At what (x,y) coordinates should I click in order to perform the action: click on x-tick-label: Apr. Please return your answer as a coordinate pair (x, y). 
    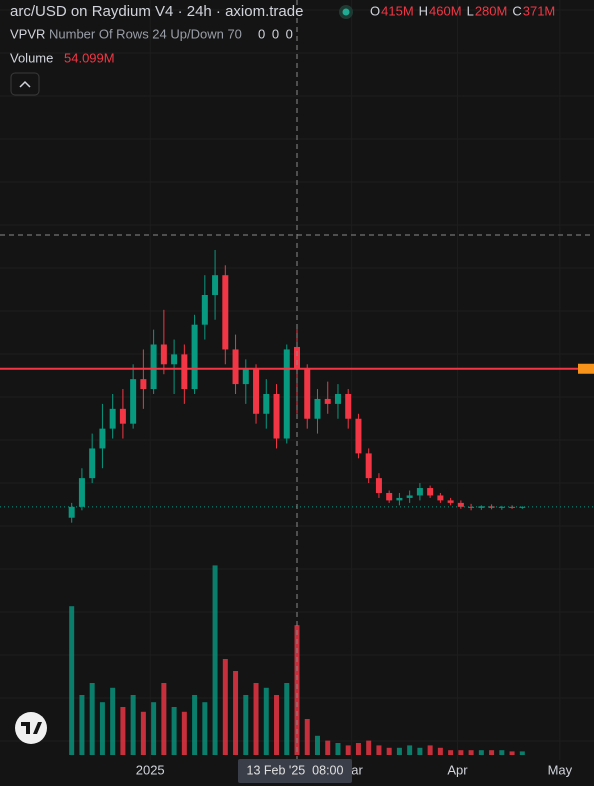
    Looking at the image, I should click on (457, 769).